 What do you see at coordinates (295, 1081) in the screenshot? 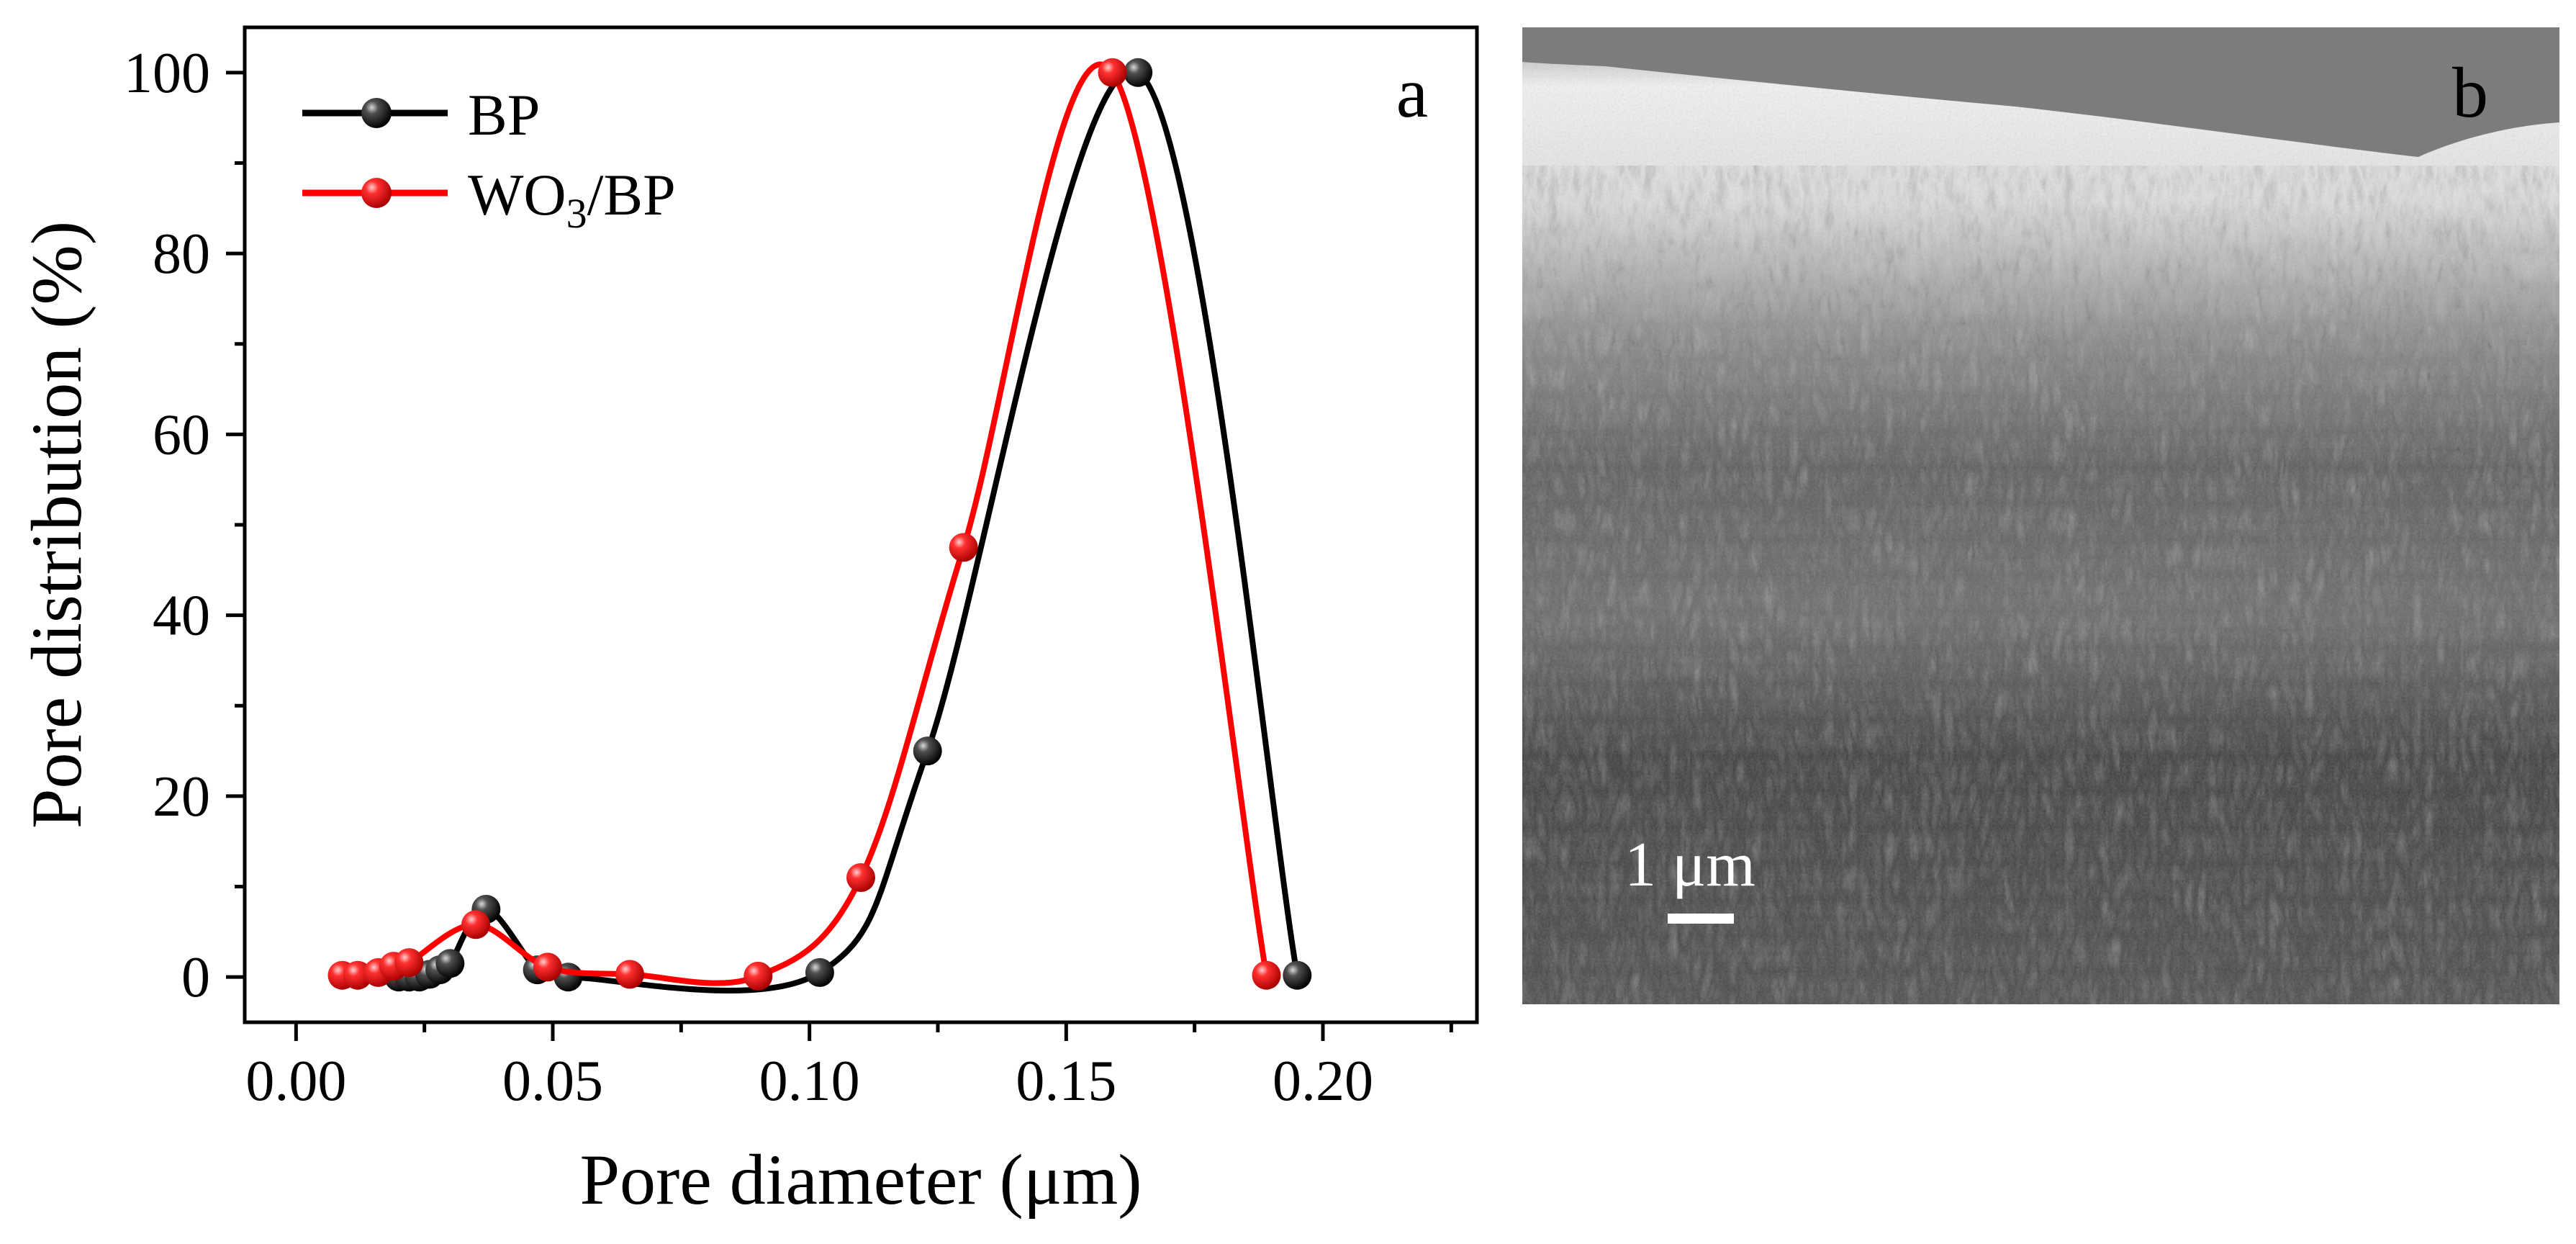
I see `x-tick-label: 0.00` at bounding box center [295, 1081].